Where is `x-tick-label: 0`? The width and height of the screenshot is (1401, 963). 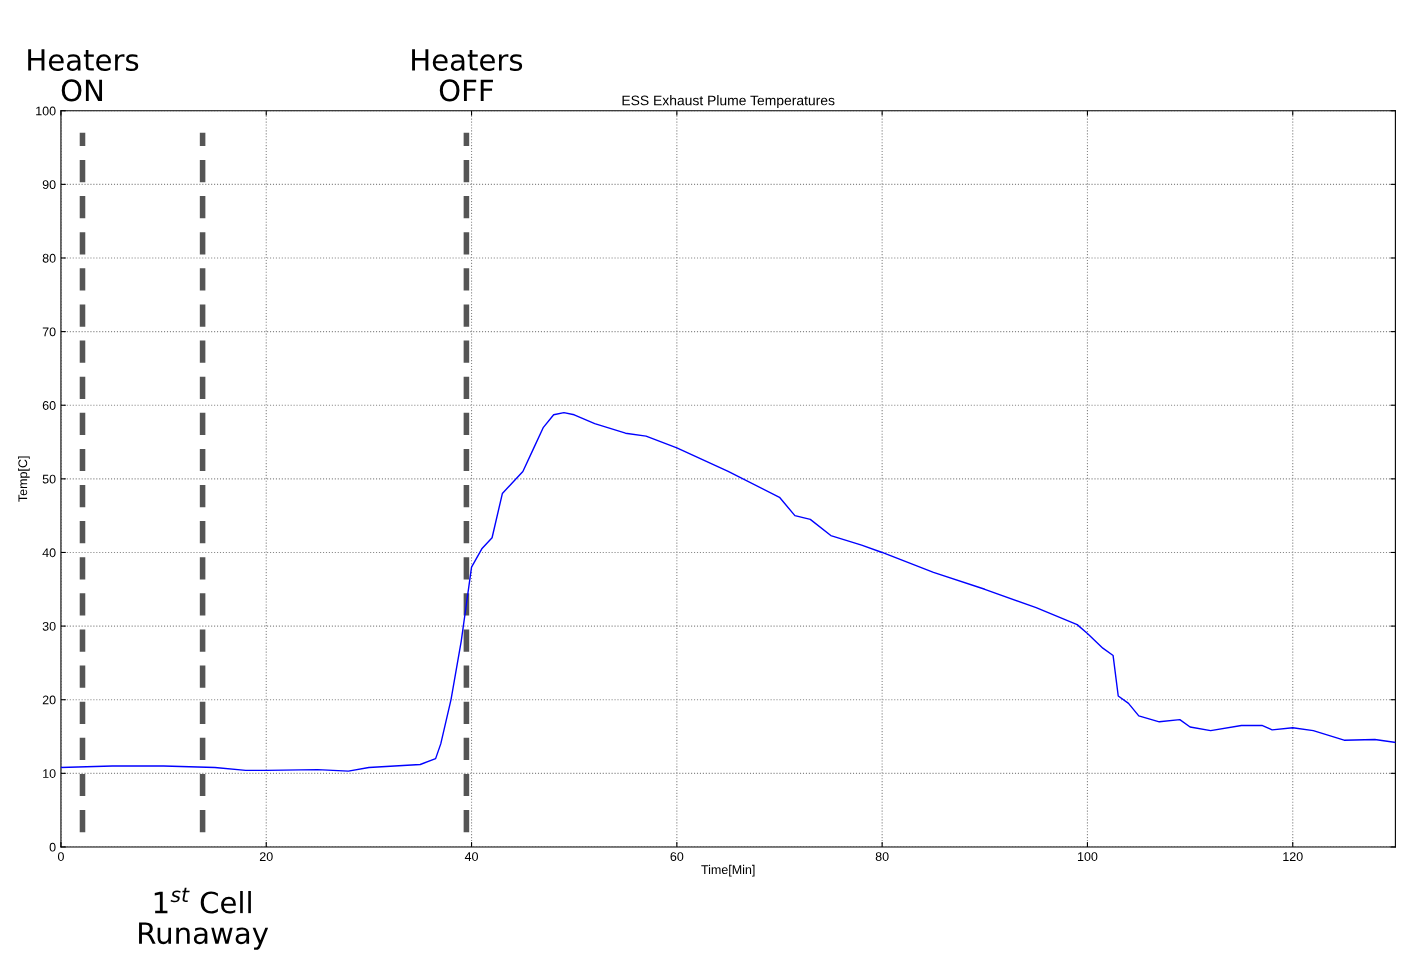
x-tick-label: 0 is located at coordinates (60, 856).